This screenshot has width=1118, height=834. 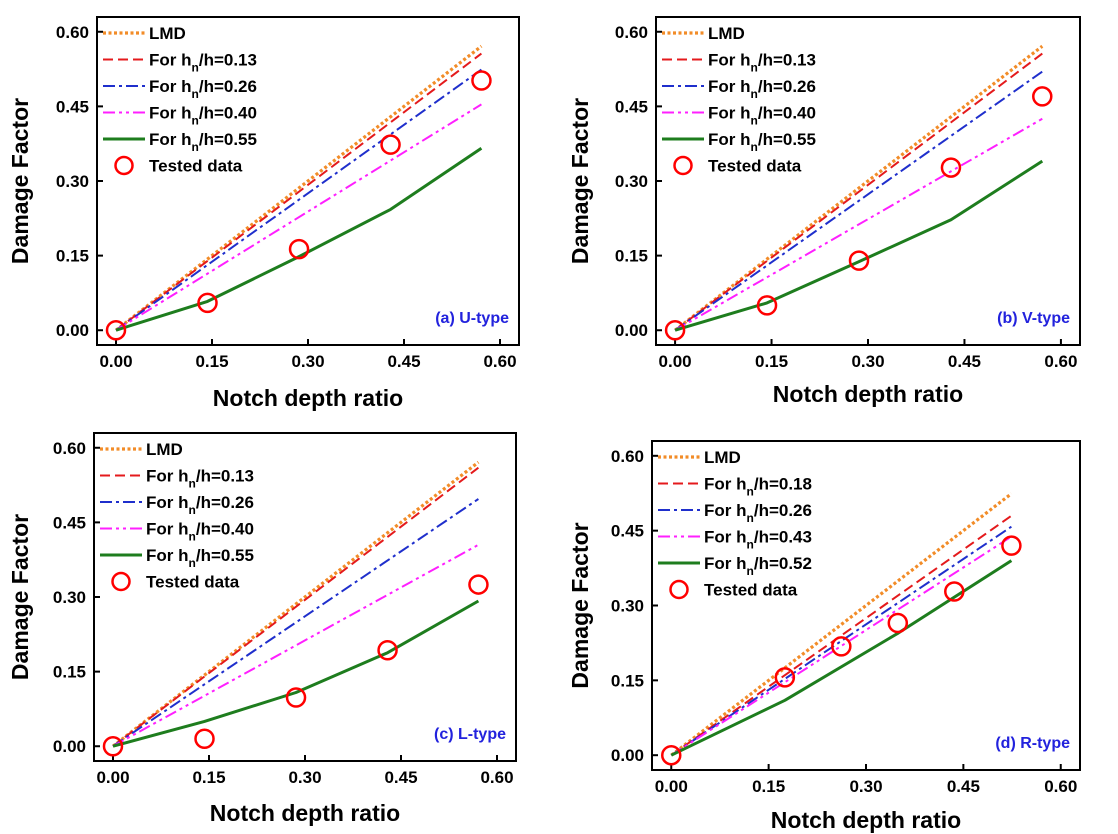 I want to click on legend-label-5: For hn/h=0.52, so click(x=758, y=566).